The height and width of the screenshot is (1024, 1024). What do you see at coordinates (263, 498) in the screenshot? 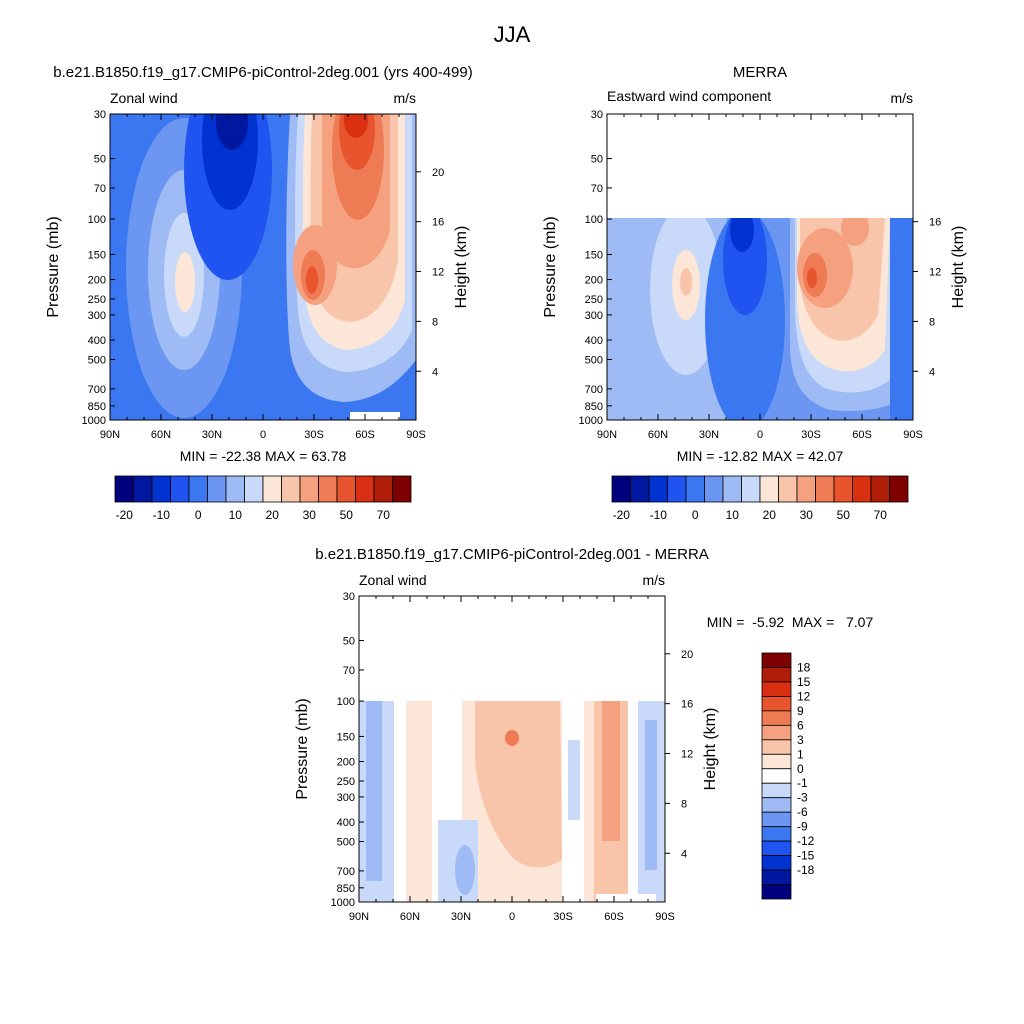
I see `panel-a-colorbar: -20 -10 0 10 20 30 50 70` at bounding box center [263, 498].